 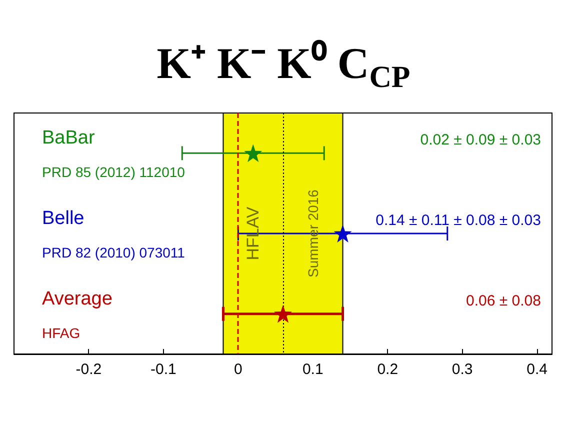 I want to click on annotation: PRD 85 (2012) 112010, so click(x=114, y=172).